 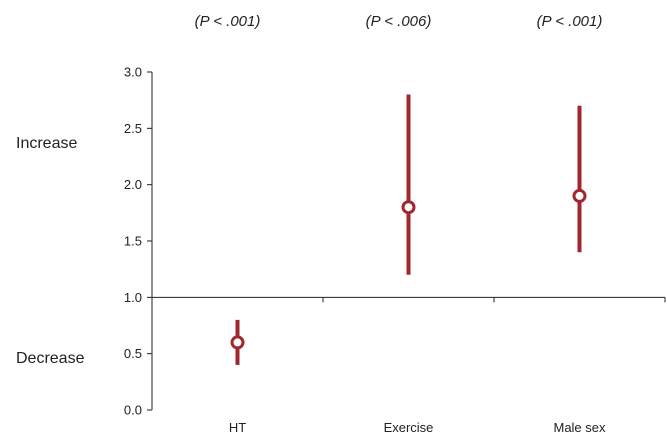 I want to click on y-tick-label: 3.0, so click(x=133, y=72).